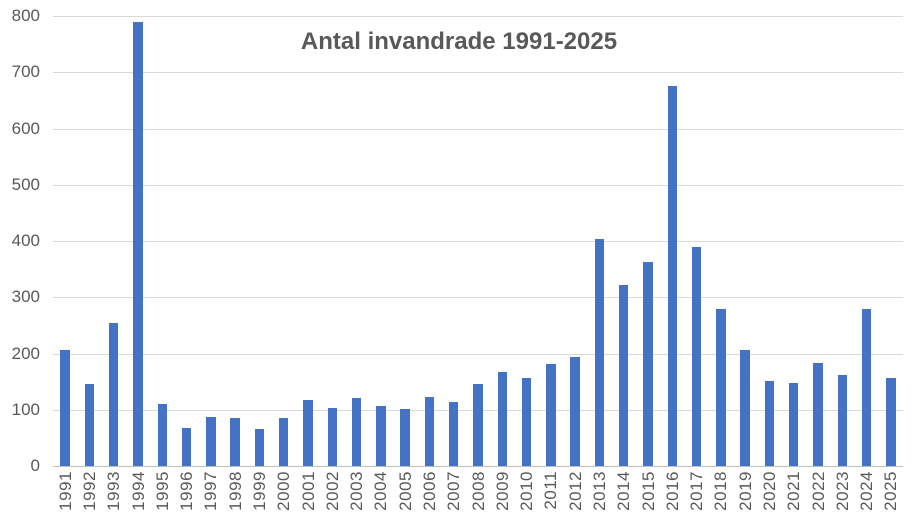 The width and height of the screenshot is (918, 529). What do you see at coordinates (356, 431) in the screenshot?
I see `bar-2003` at bounding box center [356, 431].